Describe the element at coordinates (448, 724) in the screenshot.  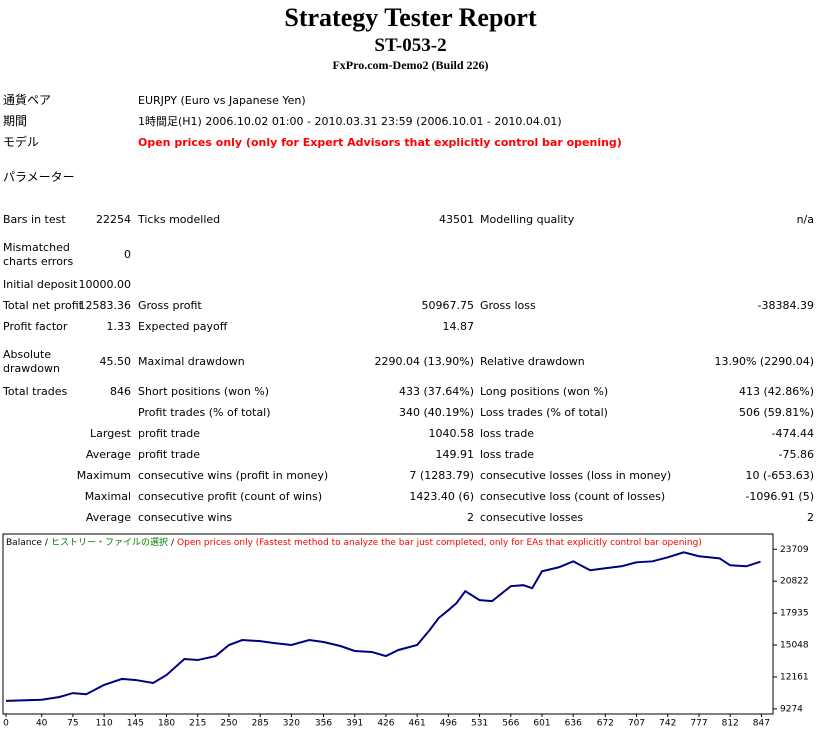
I see `x-tick-label: 496` at that location.